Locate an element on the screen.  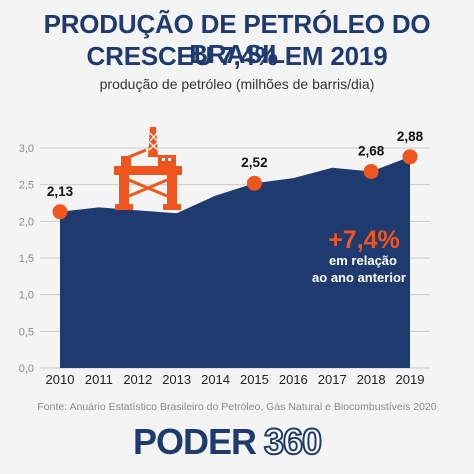
y-tick-label: 1,5 is located at coordinates (26, 259).